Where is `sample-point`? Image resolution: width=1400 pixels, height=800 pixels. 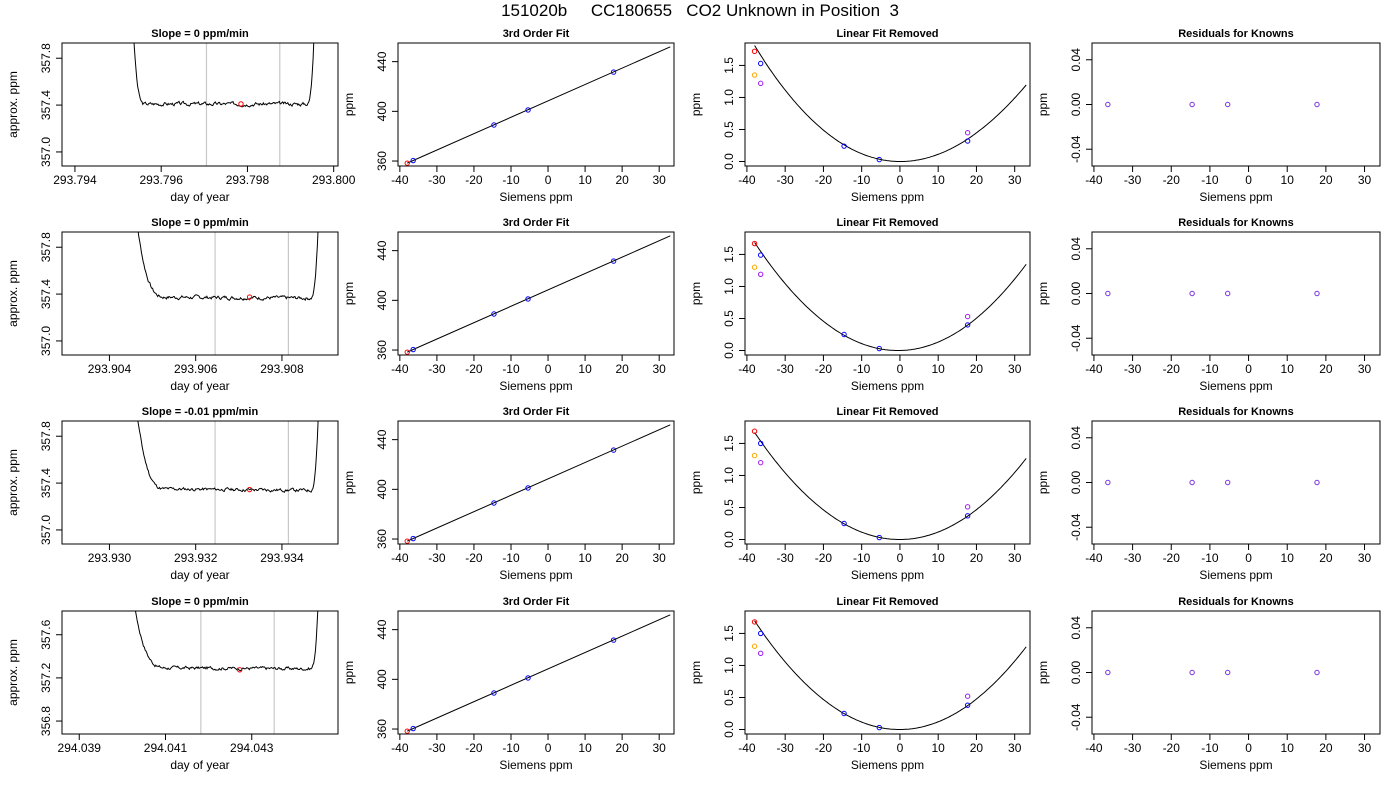
sample-point is located at coordinates (249, 489).